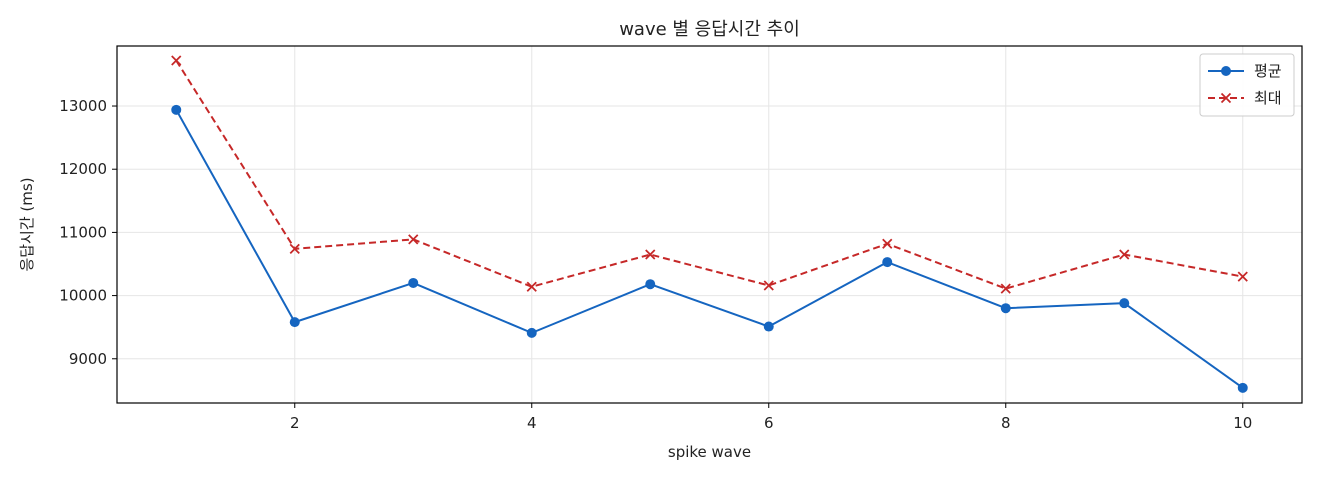  What do you see at coordinates (709, 29) in the screenshot?
I see `chart-title: wave 별 응답시간 추이` at bounding box center [709, 29].